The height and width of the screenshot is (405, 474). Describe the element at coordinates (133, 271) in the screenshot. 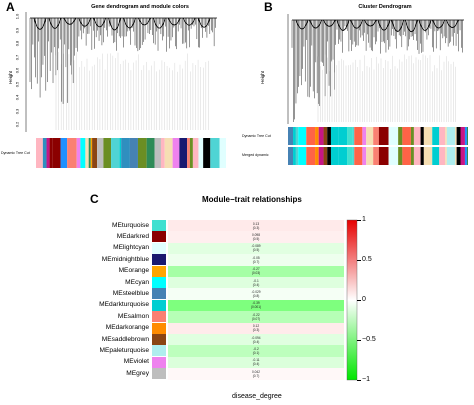

I see `heatmap-row-label: MEorange` at that location.